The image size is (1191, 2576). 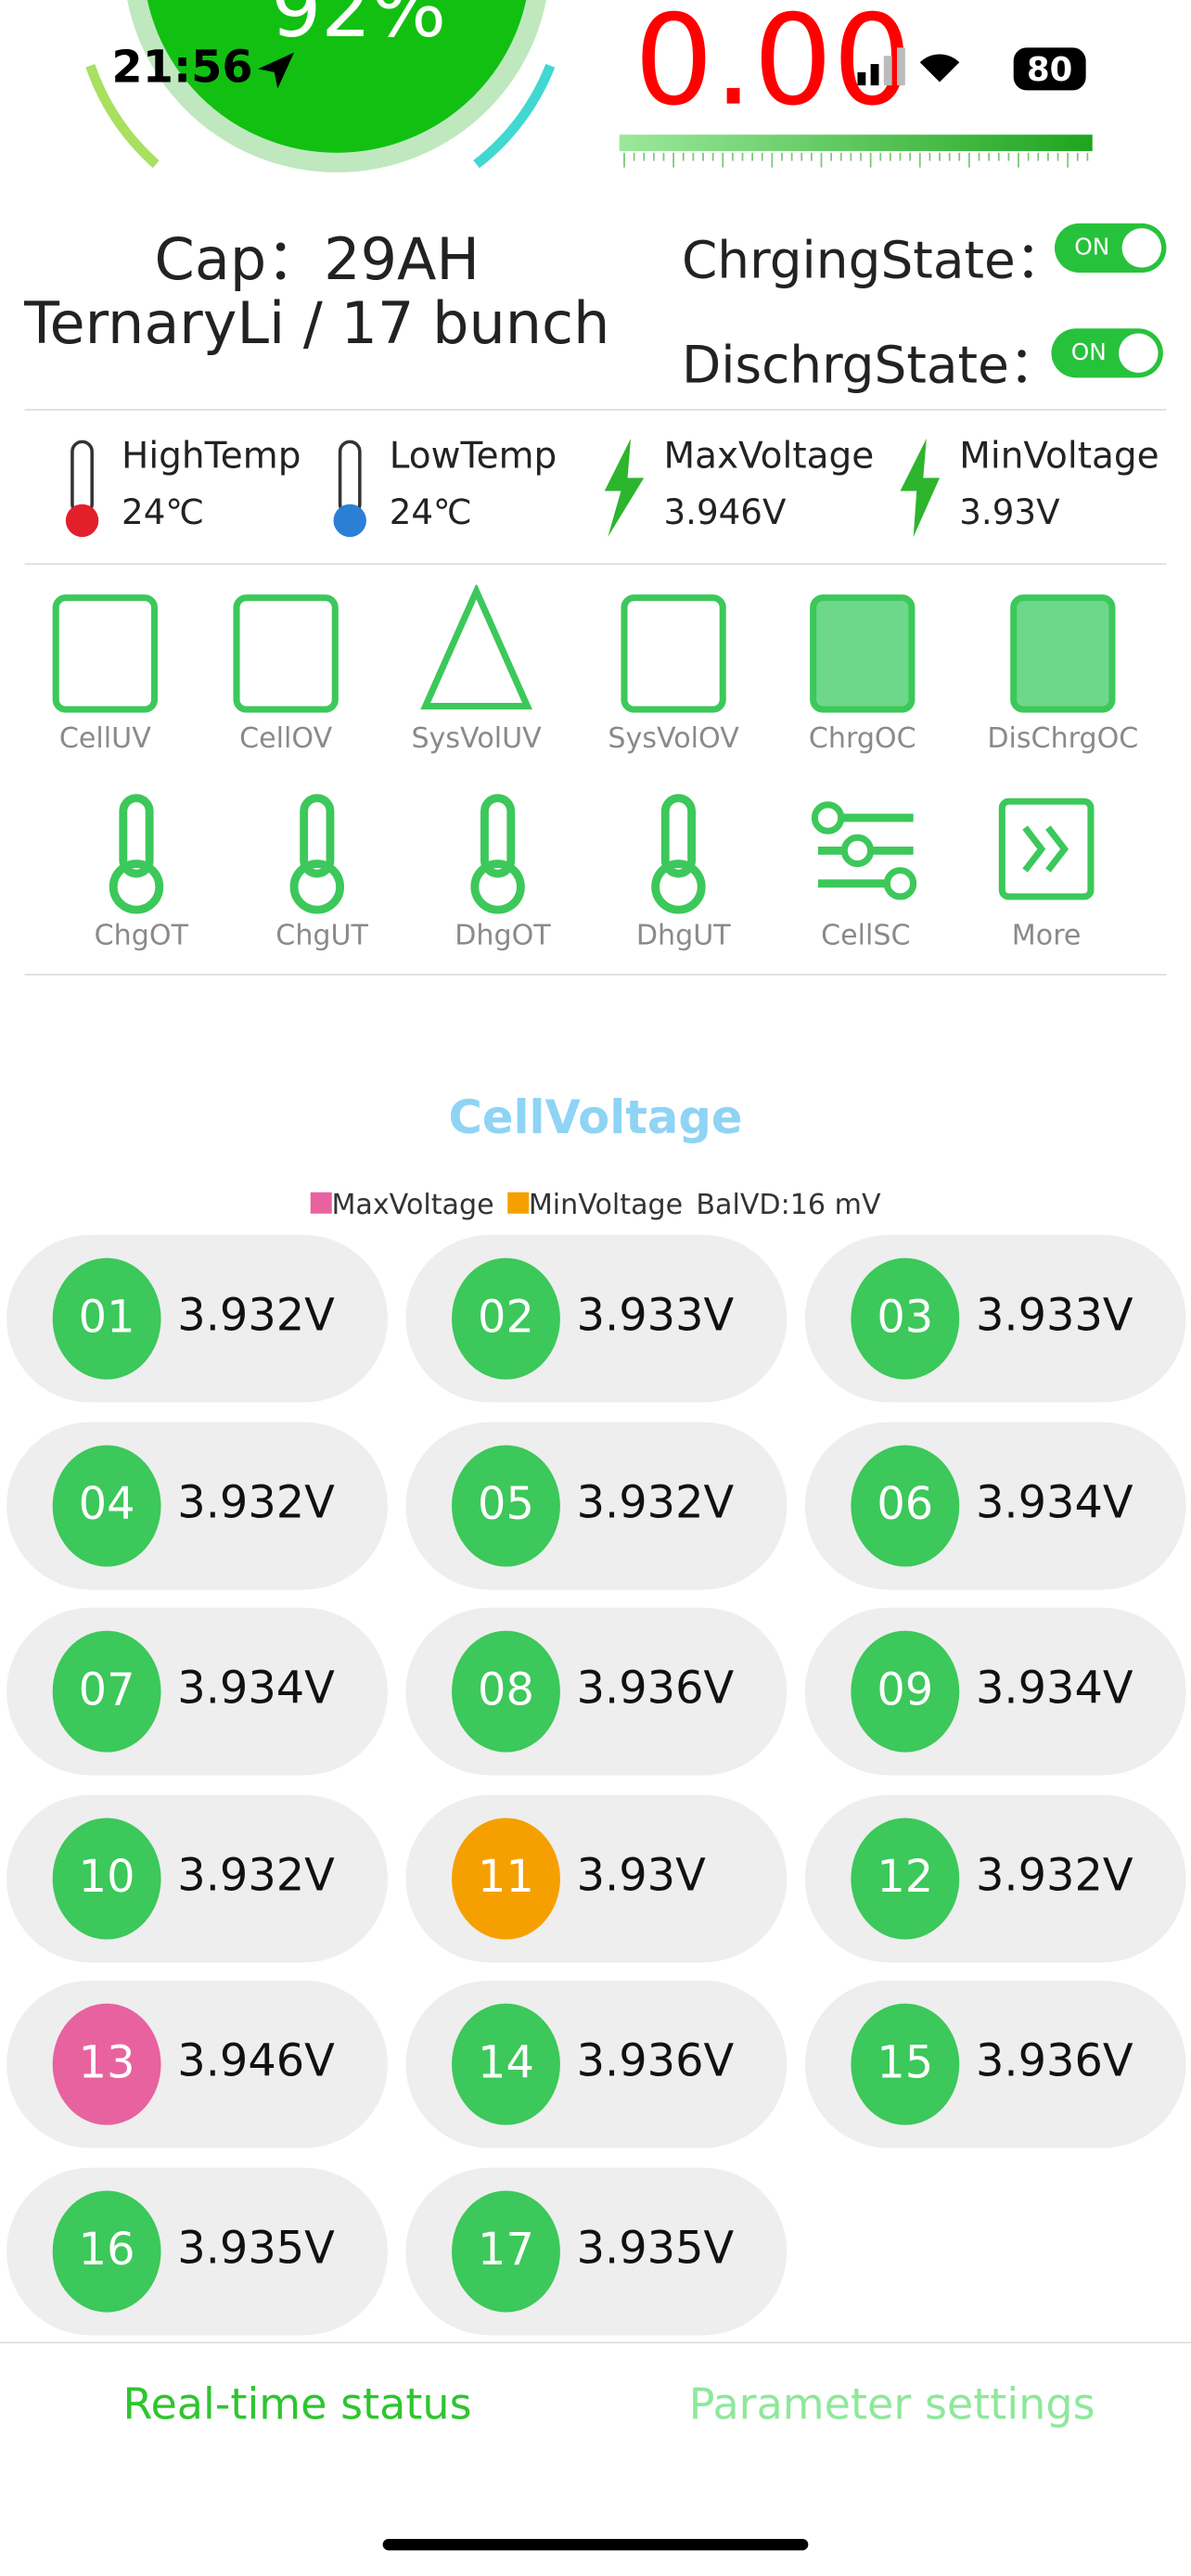 I want to click on alarm-label: CellSC, so click(x=866, y=936).